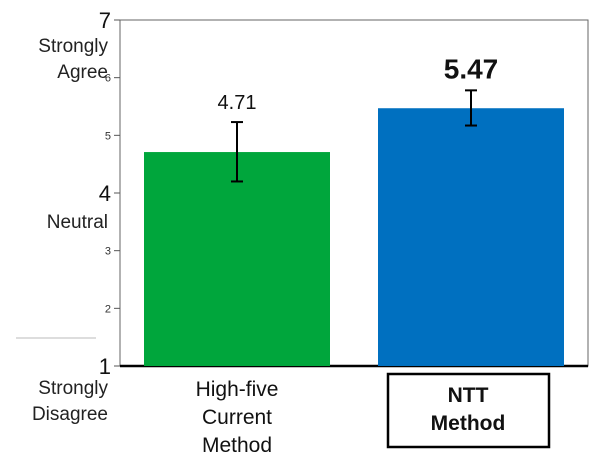  Describe the element at coordinates (237, 417) in the screenshot. I see `category-label: Current` at that location.